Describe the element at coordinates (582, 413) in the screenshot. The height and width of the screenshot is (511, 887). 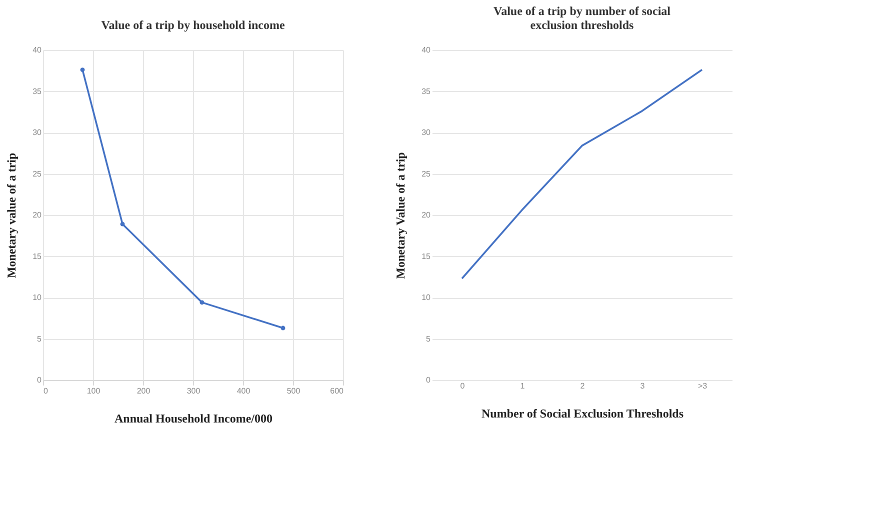
I see `x-axis-title: Number of Social Exclusion Thresholds` at that location.